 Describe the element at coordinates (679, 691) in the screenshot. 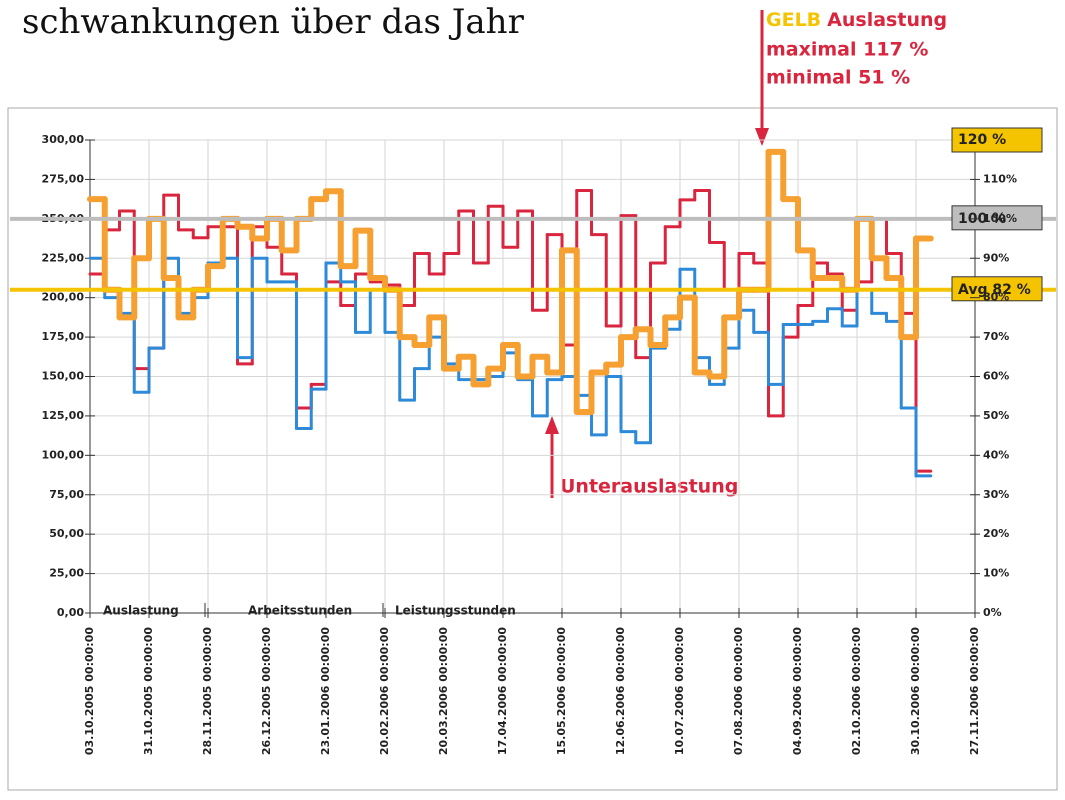

I see `x-tick-label: 10.07.2006 00:00:00` at that location.